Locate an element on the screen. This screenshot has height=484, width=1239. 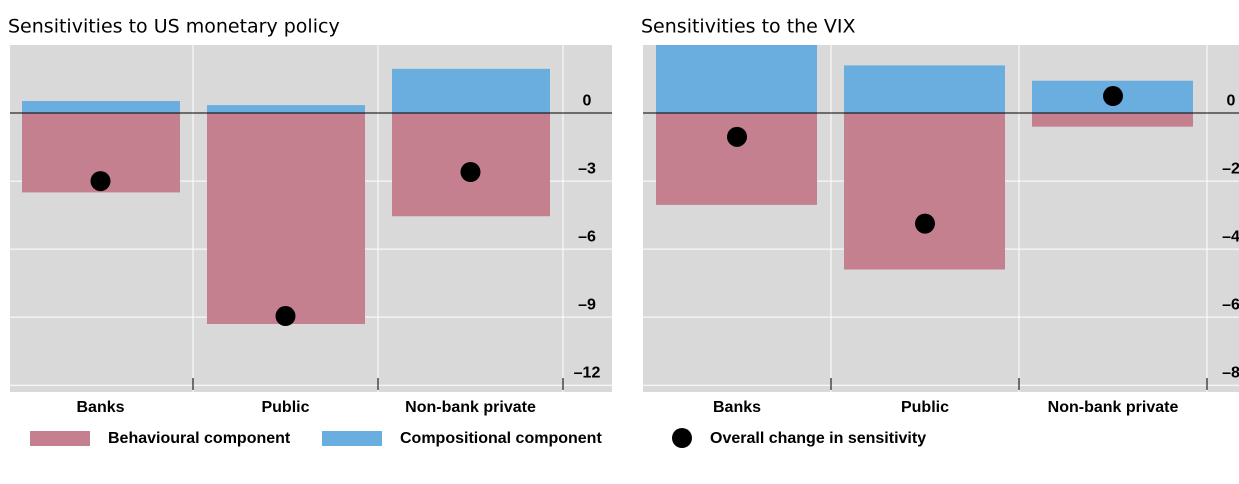
legend-label: Overall change in sensitivity is located at coordinates (818, 438).